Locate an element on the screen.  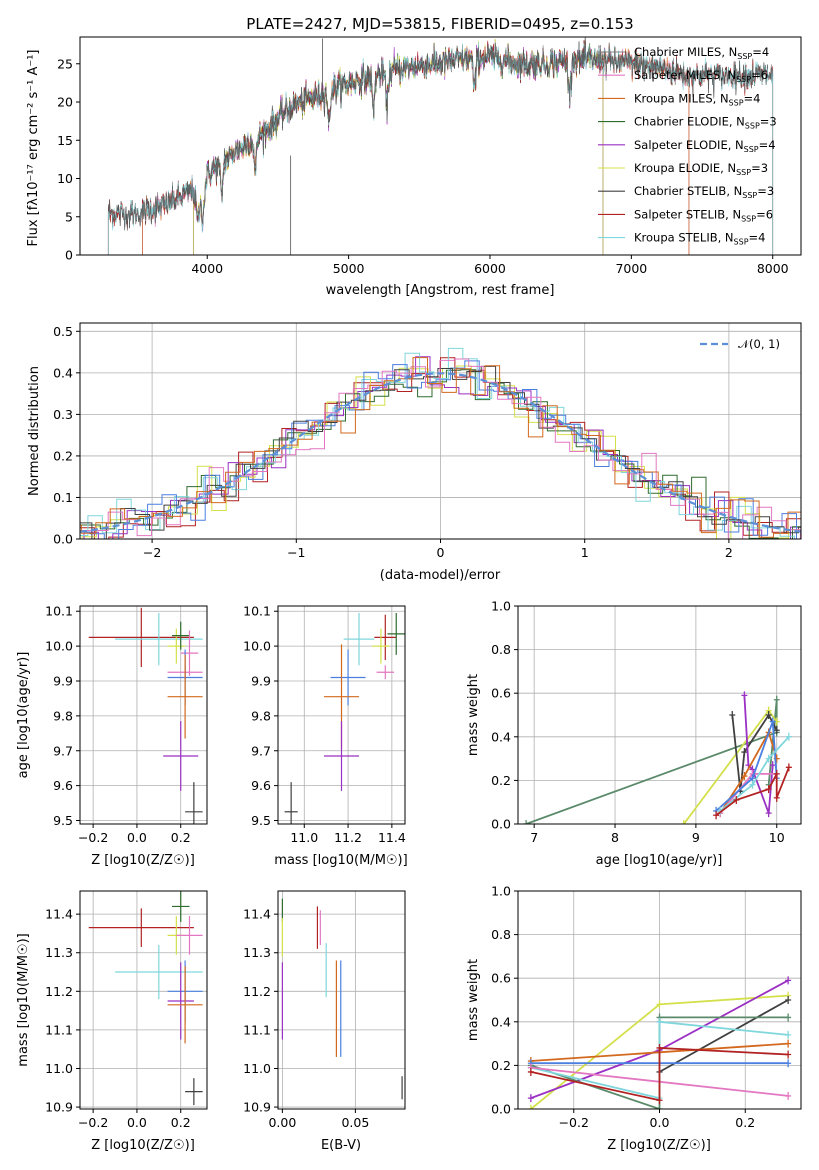
y-axis-label: age [log10(age/yr)] is located at coordinates (23, 715).